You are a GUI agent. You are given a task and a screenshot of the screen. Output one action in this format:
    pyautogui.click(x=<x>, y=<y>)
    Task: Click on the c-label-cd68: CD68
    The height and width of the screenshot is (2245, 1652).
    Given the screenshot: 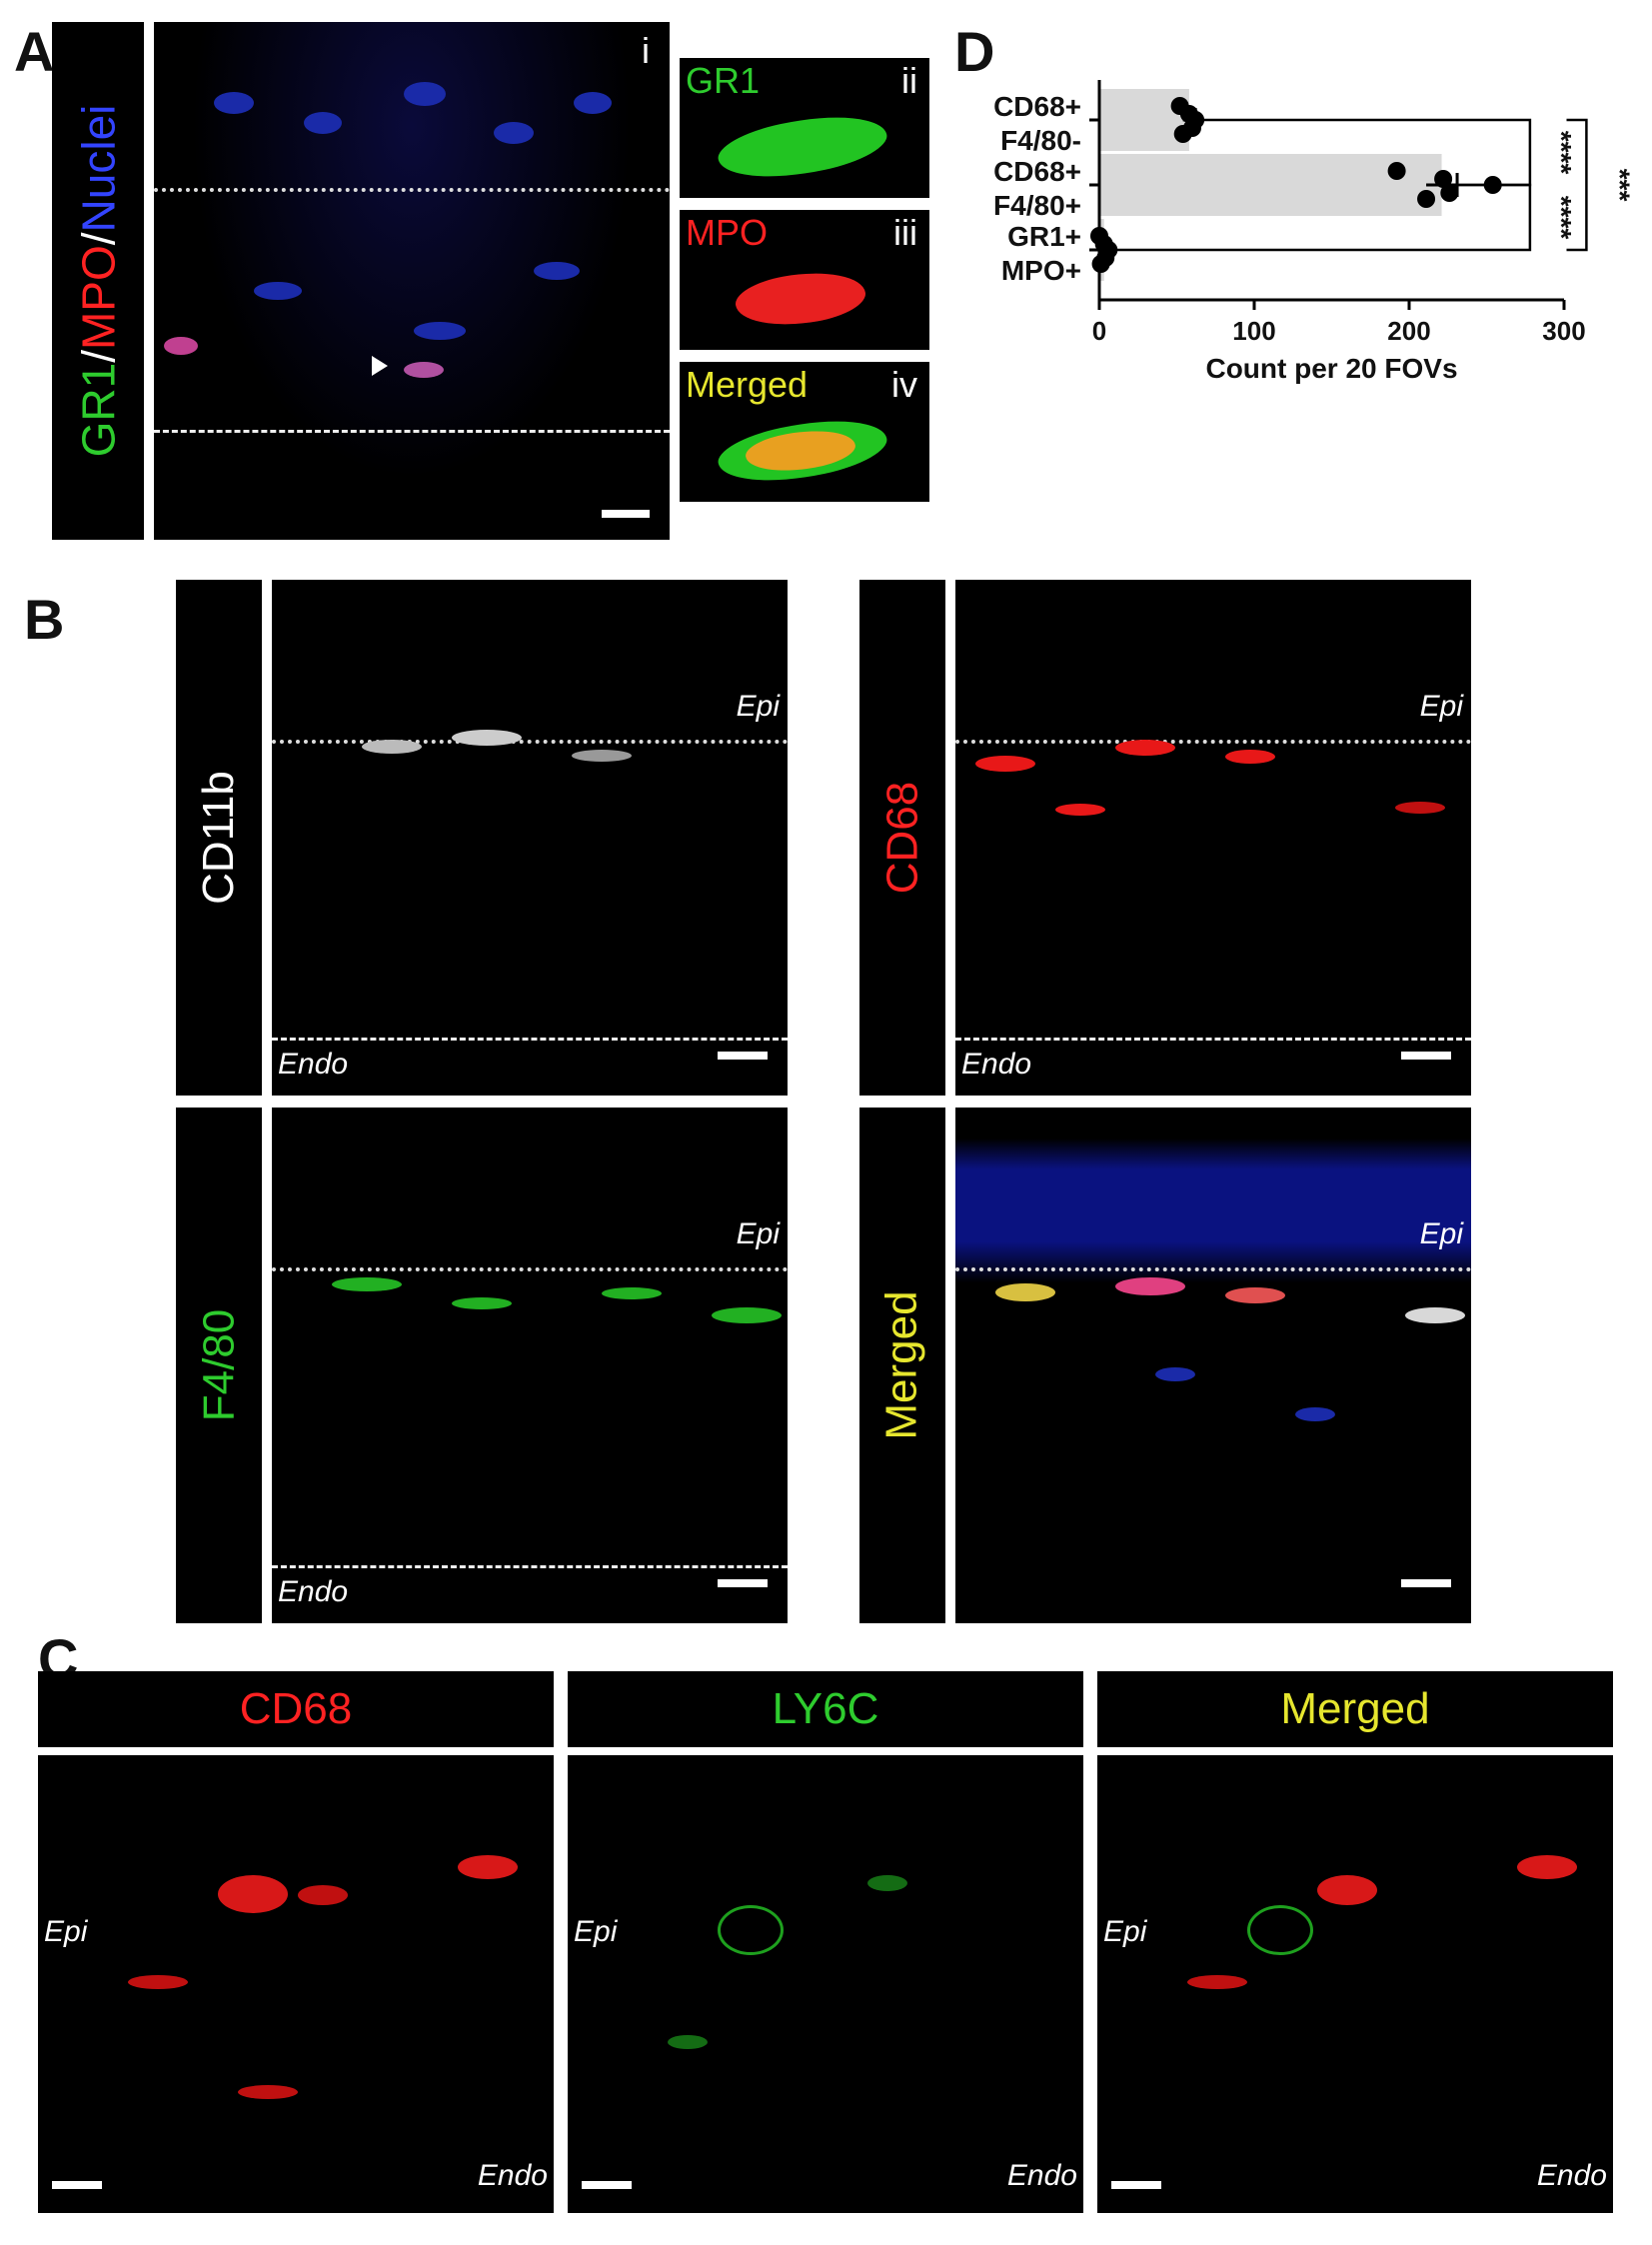 What is the action you would take?
    pyautogui.click(x=296, y=1709)
    